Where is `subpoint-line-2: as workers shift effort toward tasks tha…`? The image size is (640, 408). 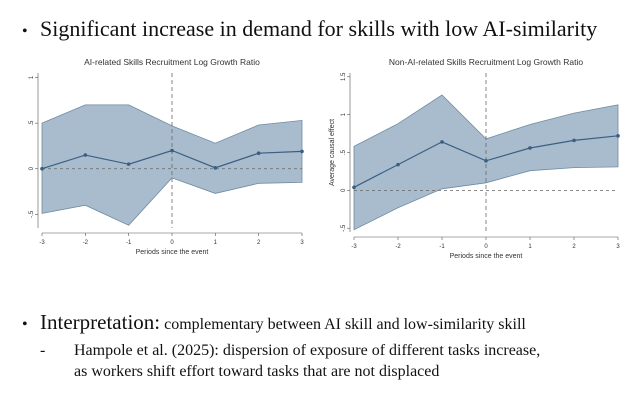
subpoint-line-2: as workers shift effort toward tasks tha… is located at coordinates (257, 371).